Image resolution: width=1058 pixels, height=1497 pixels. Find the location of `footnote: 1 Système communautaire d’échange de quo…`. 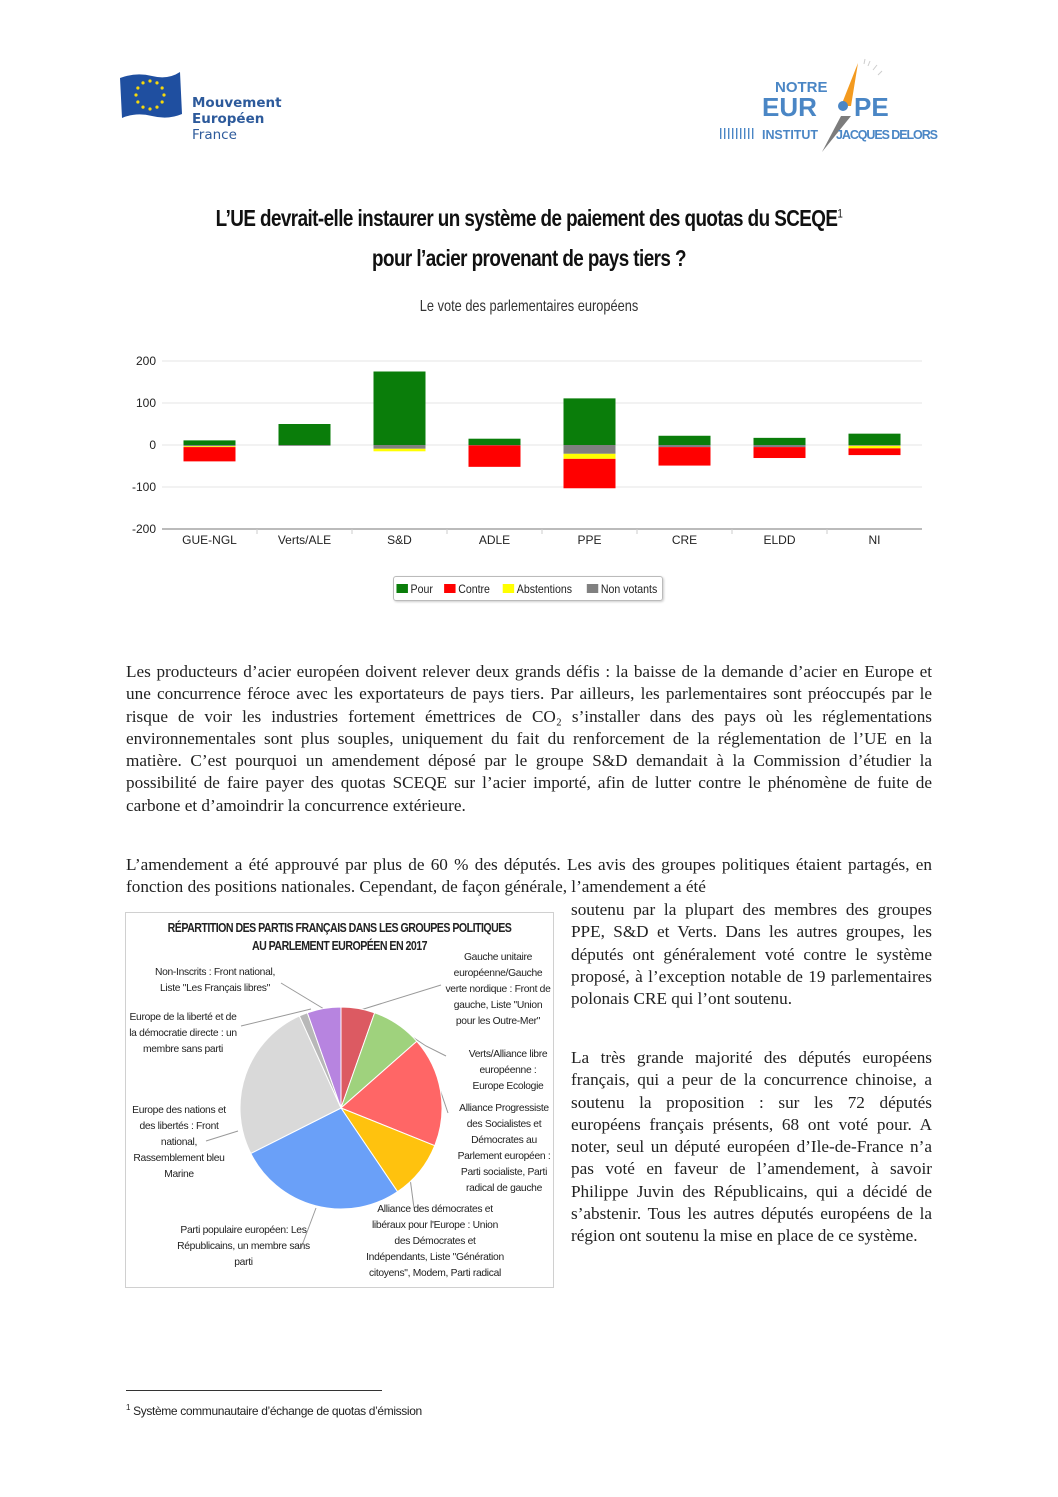

footnote: 1 Système communautaire d’échange de quo… is located at coordinates (274, 1410).